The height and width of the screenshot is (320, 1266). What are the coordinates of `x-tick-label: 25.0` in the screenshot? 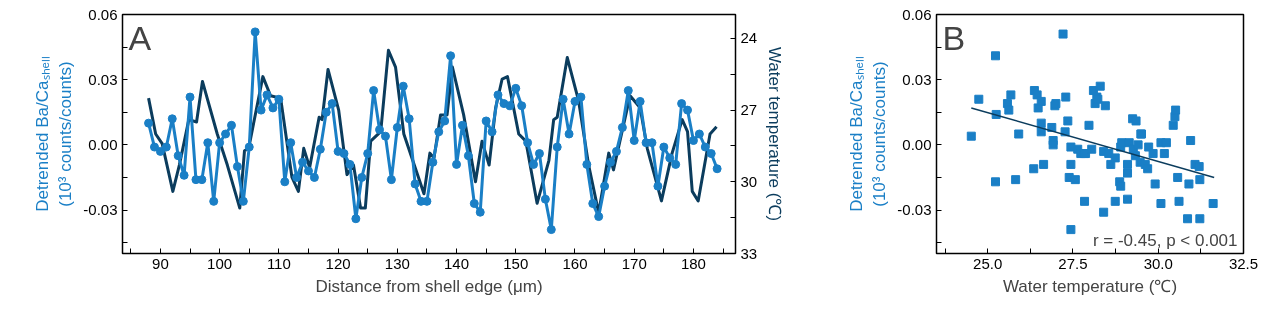 It's located at (988, 263).